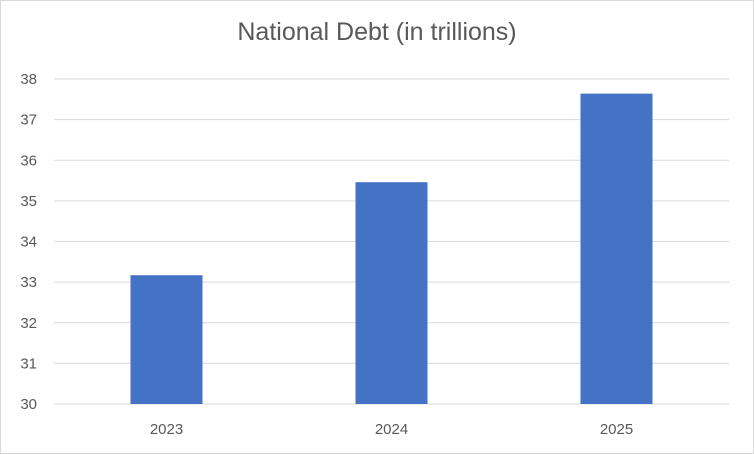 This screenshot has height=454, width=754. I want to click on bar-2023, so click(166, 339).